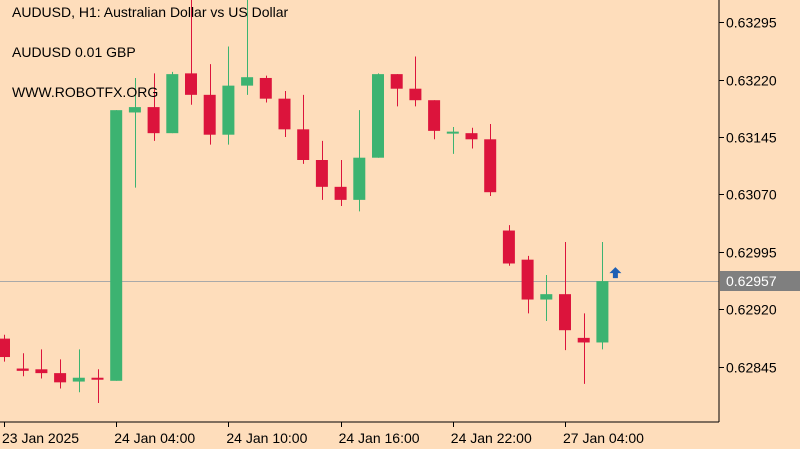 This screenshot has height=449, width=800. Describe the element at coordinates (154, 438) in the screenshot. I see `x-tick-label: 24 Jan 04:00` at that location.